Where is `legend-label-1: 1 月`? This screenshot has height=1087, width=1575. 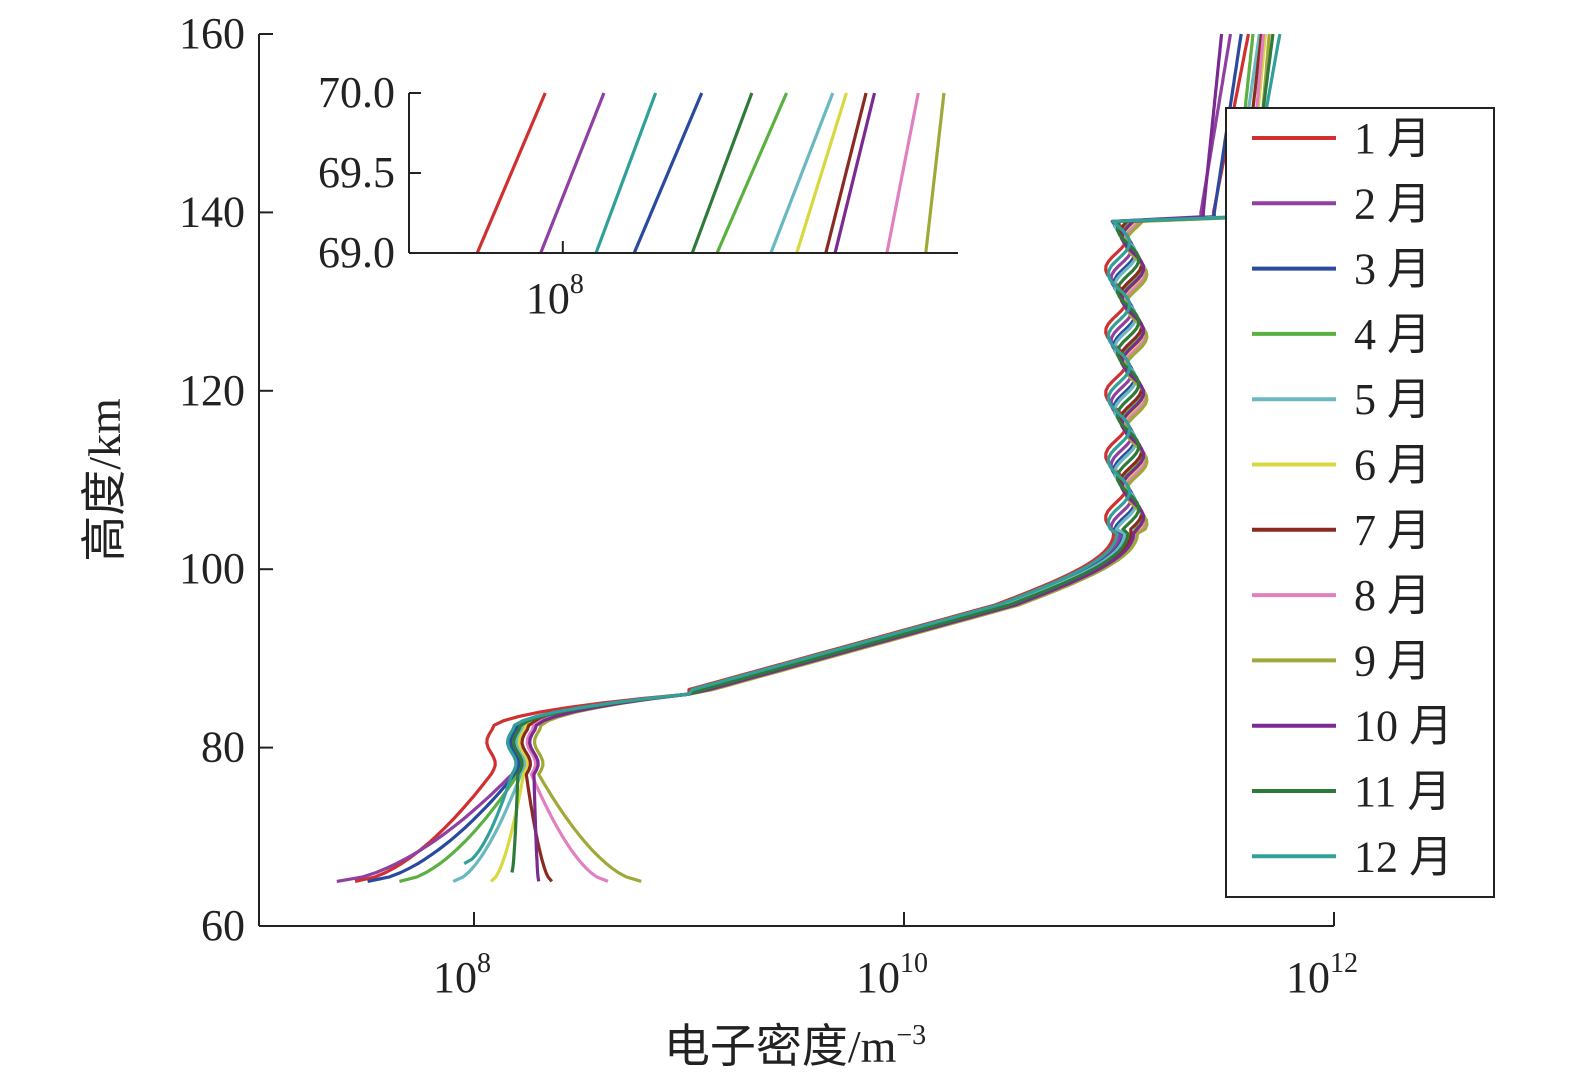
legend-label-1: 1 月 is located at coordinates (1392, 138).